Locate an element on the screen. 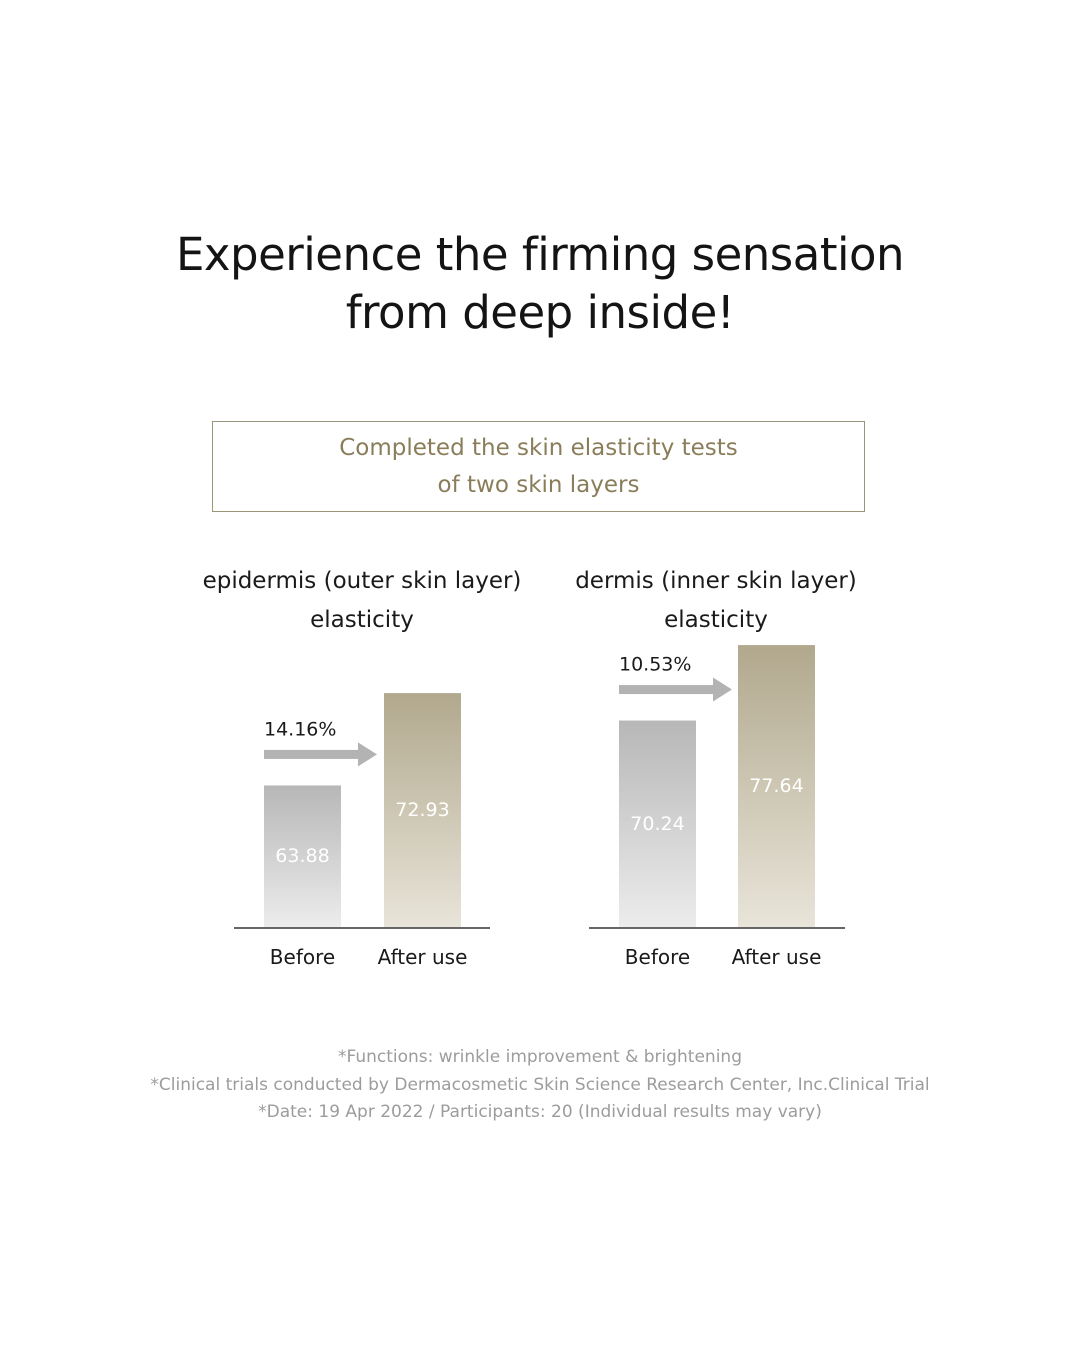 The image size is (1080, 1350). subtitle-line-1: Completed the skin elasticity tests is located at coordinates (538, 448).